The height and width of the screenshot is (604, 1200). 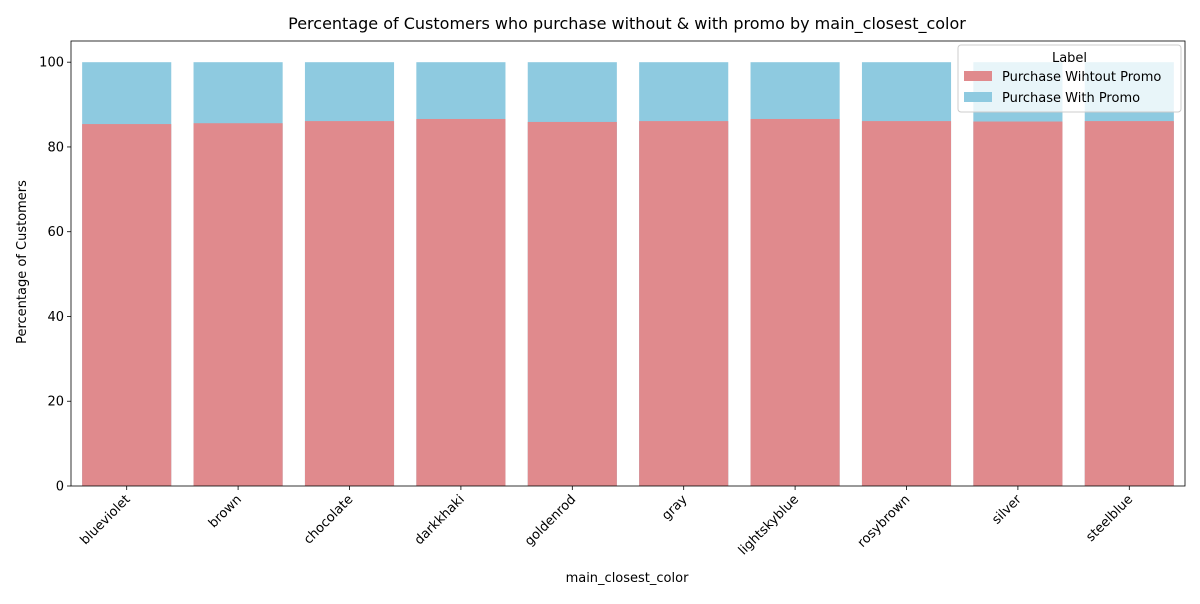 What do you see at coordinates (60, 487) in the screenshot?
I see `y-tick-label: 0` at bounding box center [60, 487].